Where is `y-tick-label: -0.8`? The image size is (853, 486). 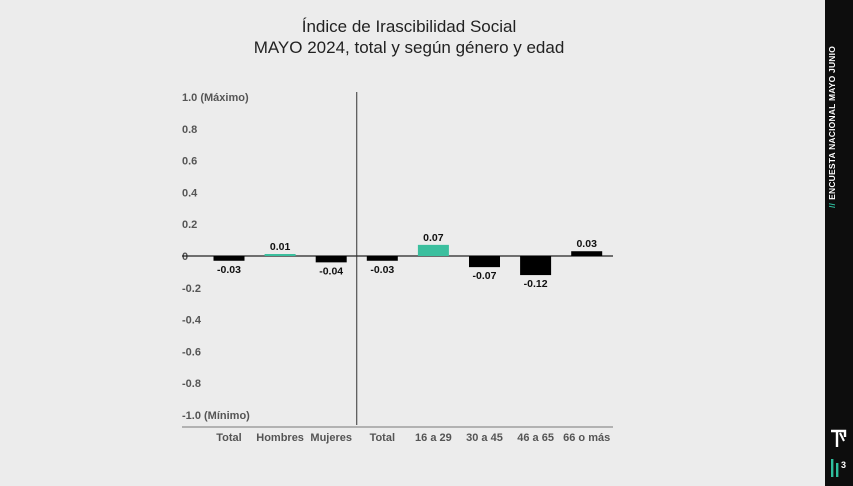 y-tick-label: -0.8 is located at coordinates (191, 384).